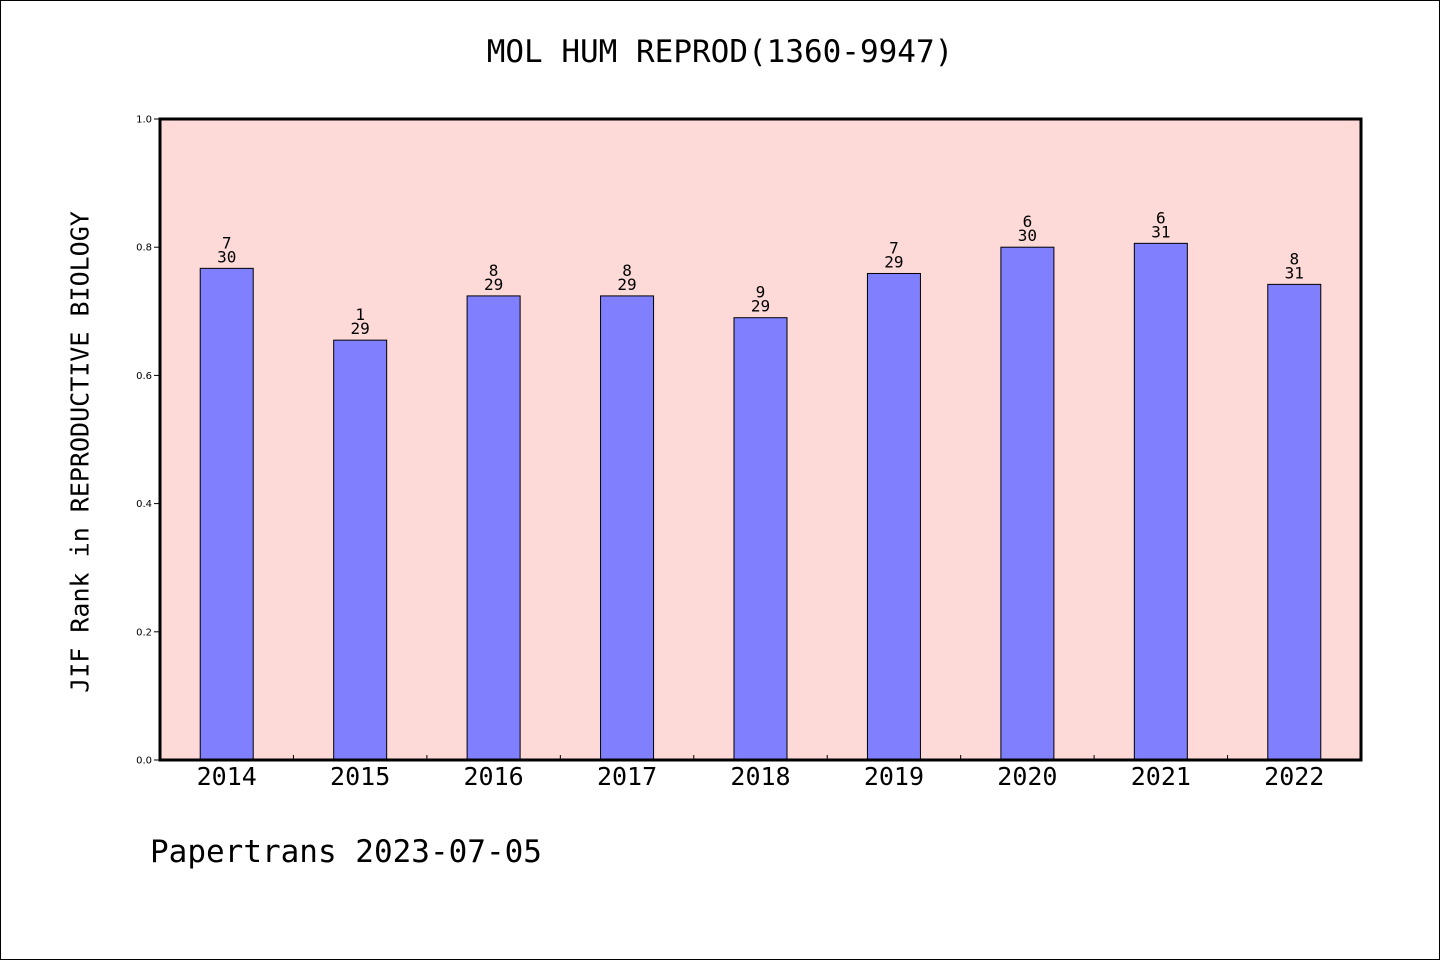 This screenshot has height=960, width=1440. Describe the element at coordinates (894, 776) in the screenshot. I see `x-category-label: 2019` at that location.